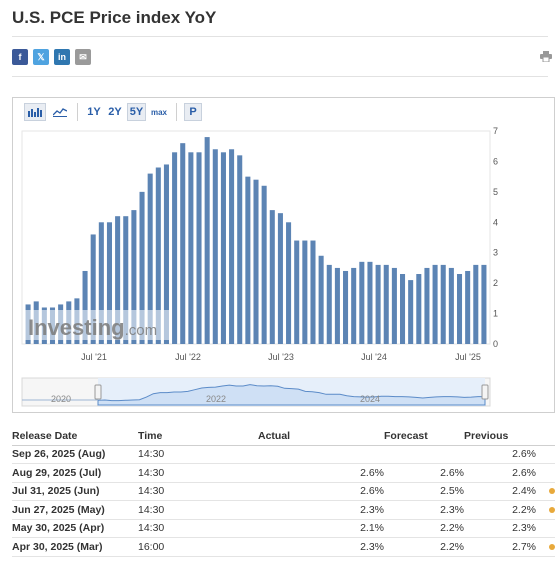 The width and height of the screenshot is (560, 566). What do you see at coordinates (198, 473) in the screenshot?
I see `time-cell: 14:30` at bounding box center [198, 473].